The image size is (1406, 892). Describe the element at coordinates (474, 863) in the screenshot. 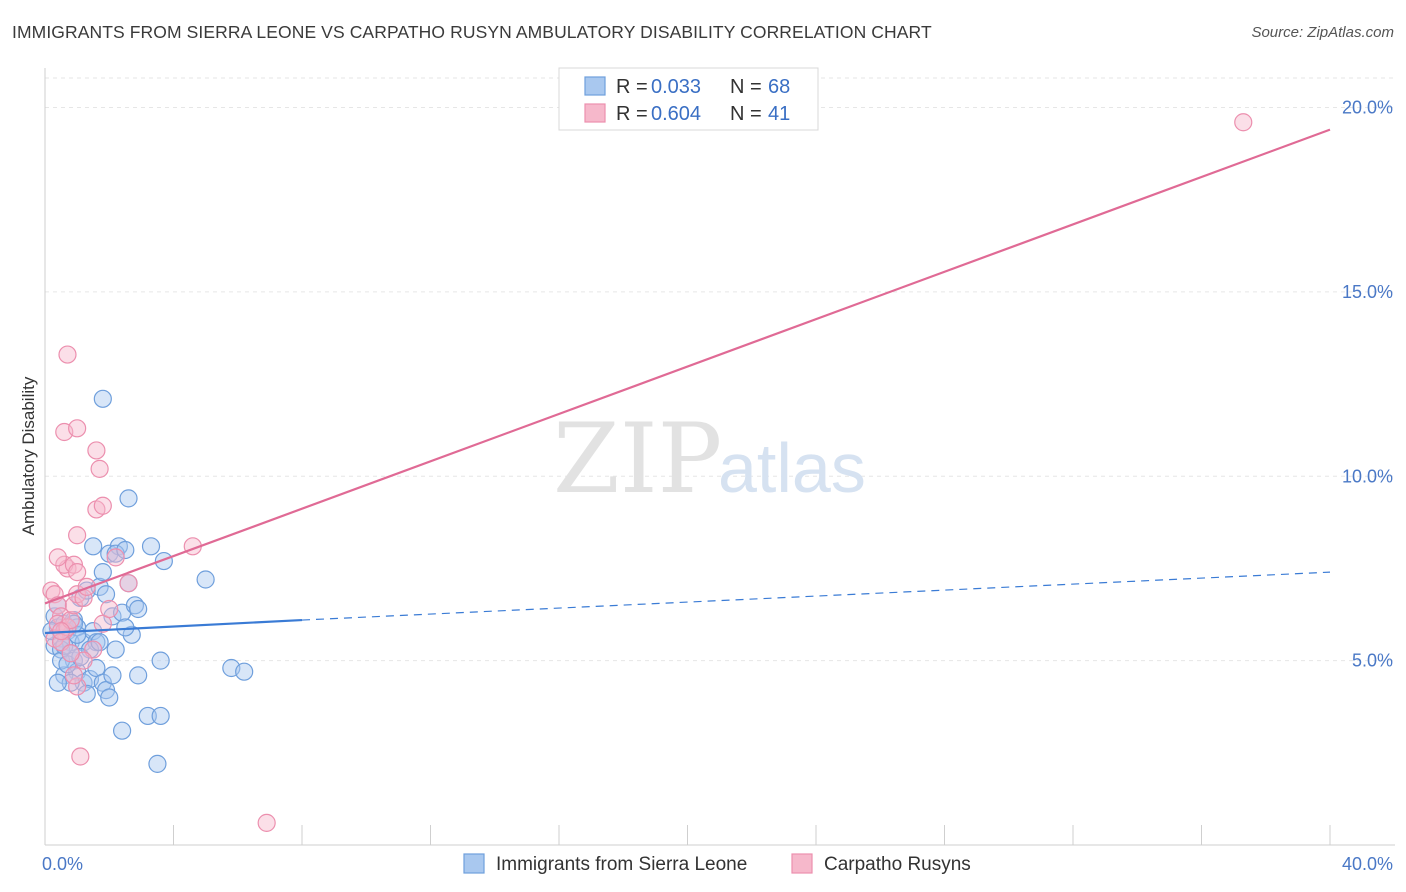

I see `series-legend-swatch-blue` at that location.